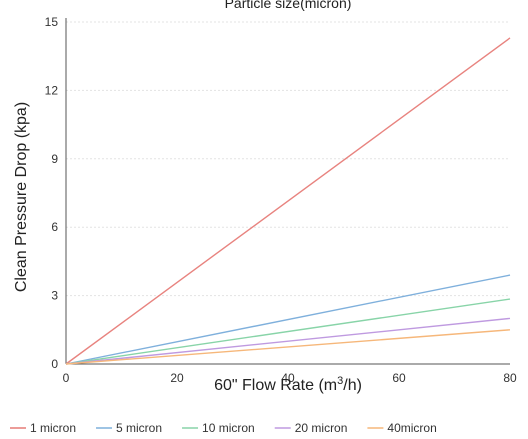 Image resolution: width=528 pixels, height=439 pixels. I want to click on legend-label: 10 micron, so click(228, 428).